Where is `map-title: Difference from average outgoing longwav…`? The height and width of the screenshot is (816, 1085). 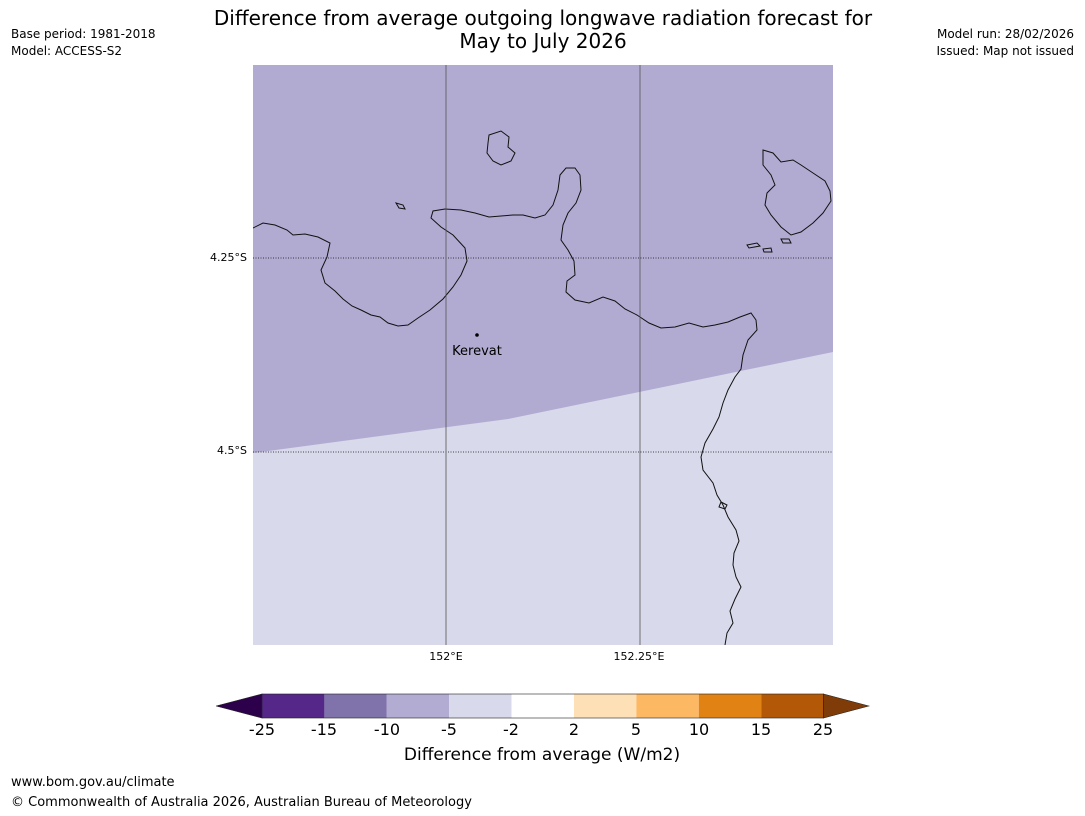
map-title: Difference from average outgoing longwav… is located at coordinates (543, 30).